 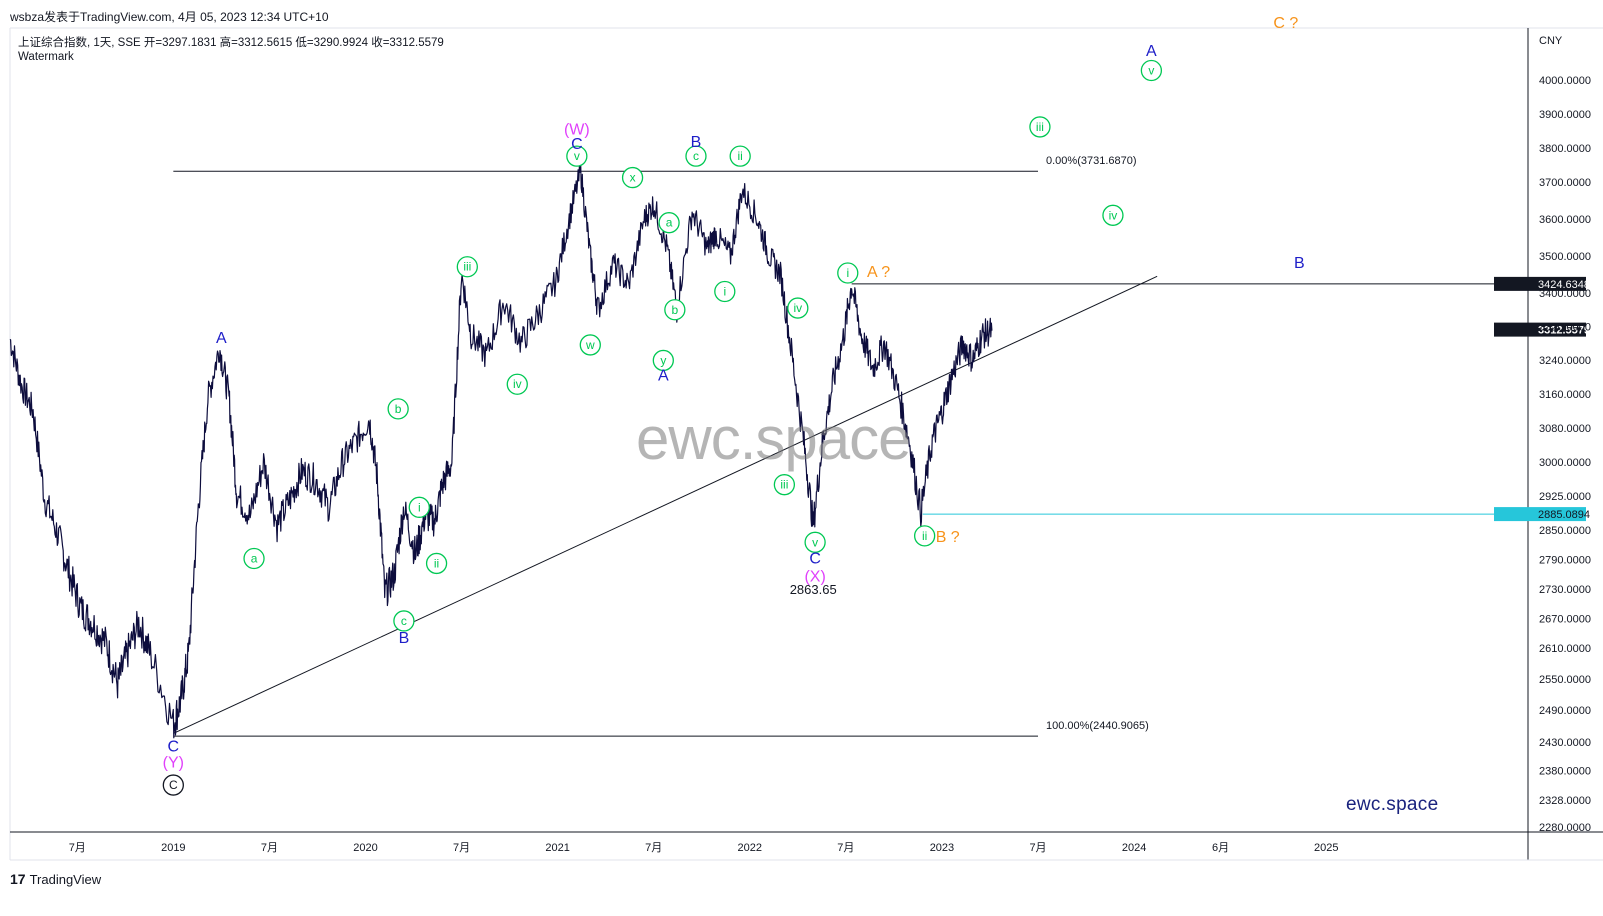 What do you see at coordinates (845, 848) in the screenshot?
I see `time-tick-8: 7月` at bounding box center [845, 848].